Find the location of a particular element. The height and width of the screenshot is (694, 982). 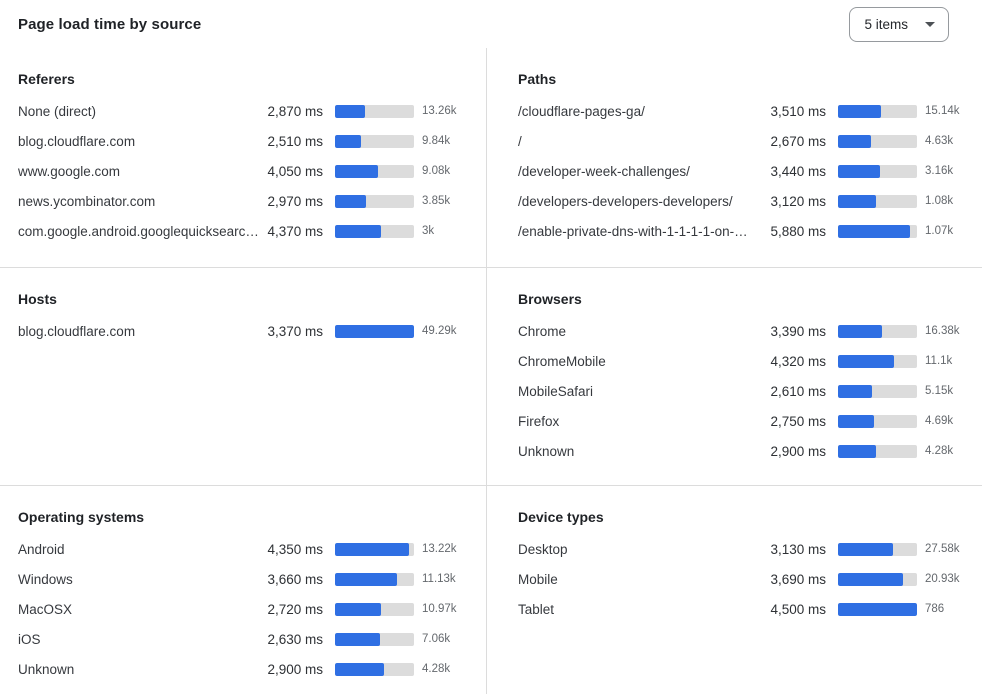

panel-title: Referers is located at coordinates (46, 79).